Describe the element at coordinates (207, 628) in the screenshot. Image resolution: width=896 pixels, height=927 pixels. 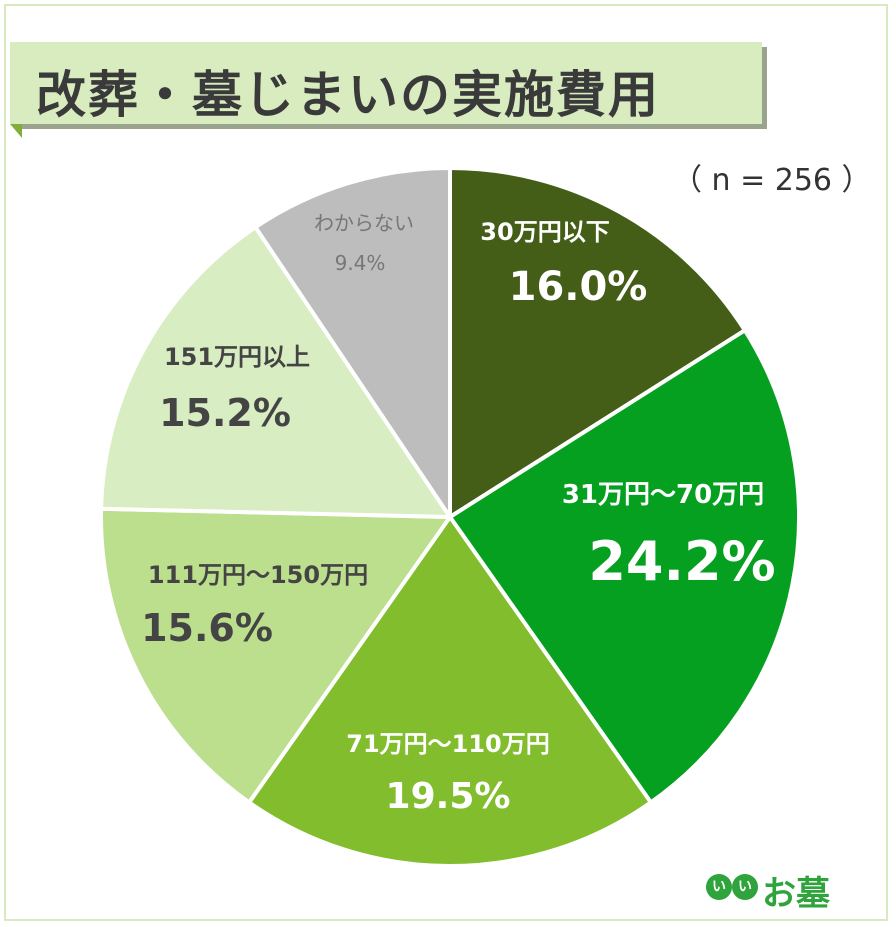
I see `slice-value-label: 15.6%` at that location.